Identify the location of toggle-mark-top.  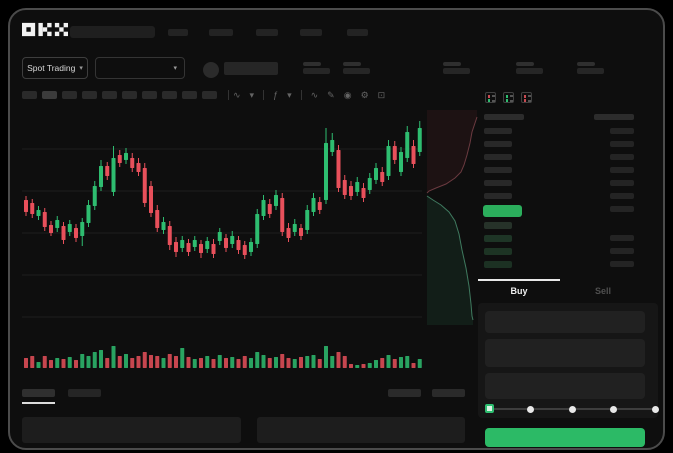
(525, 96).